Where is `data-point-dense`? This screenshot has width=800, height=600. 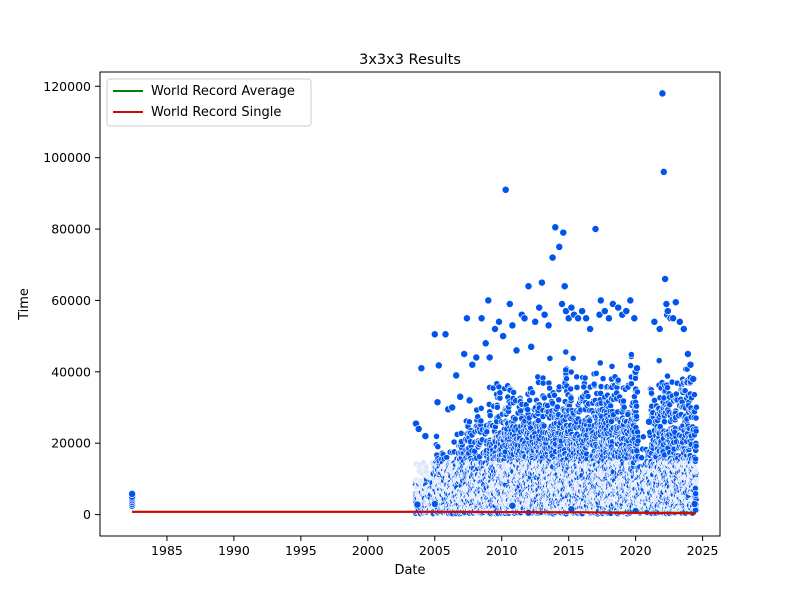
data-point-dense is located at coordinates (423, 462).